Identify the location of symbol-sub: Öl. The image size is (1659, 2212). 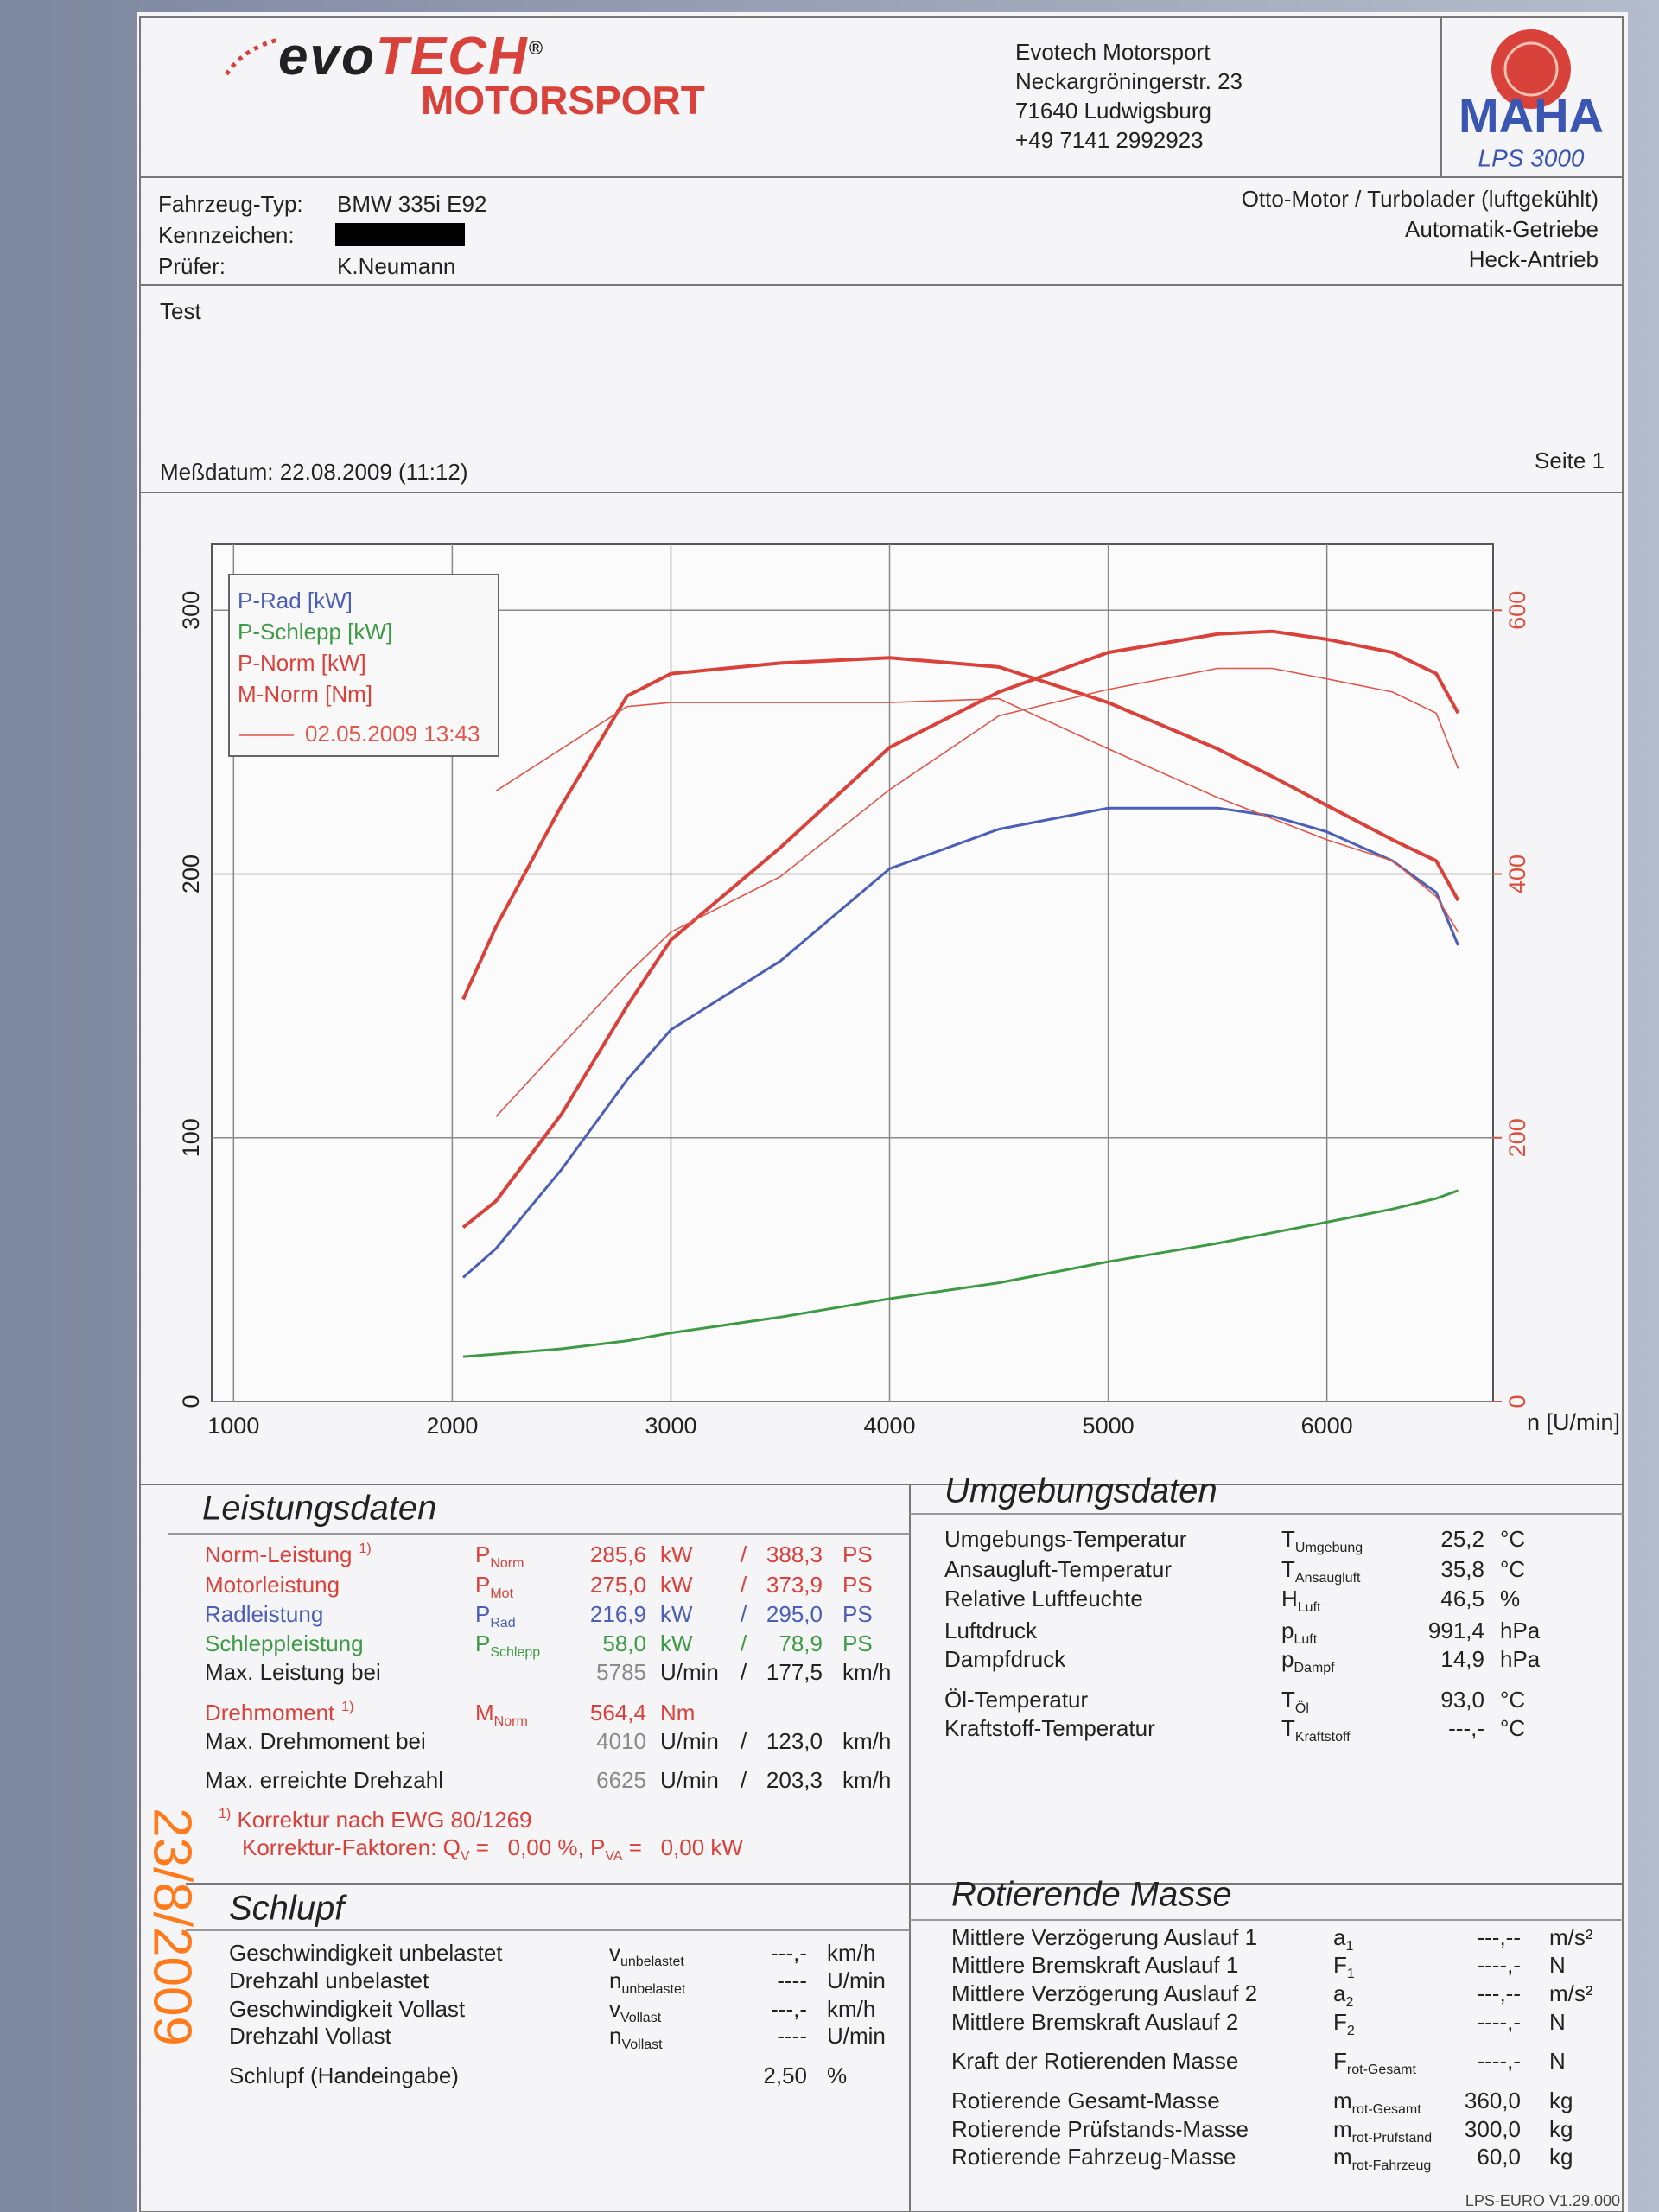
(1302, 1708).